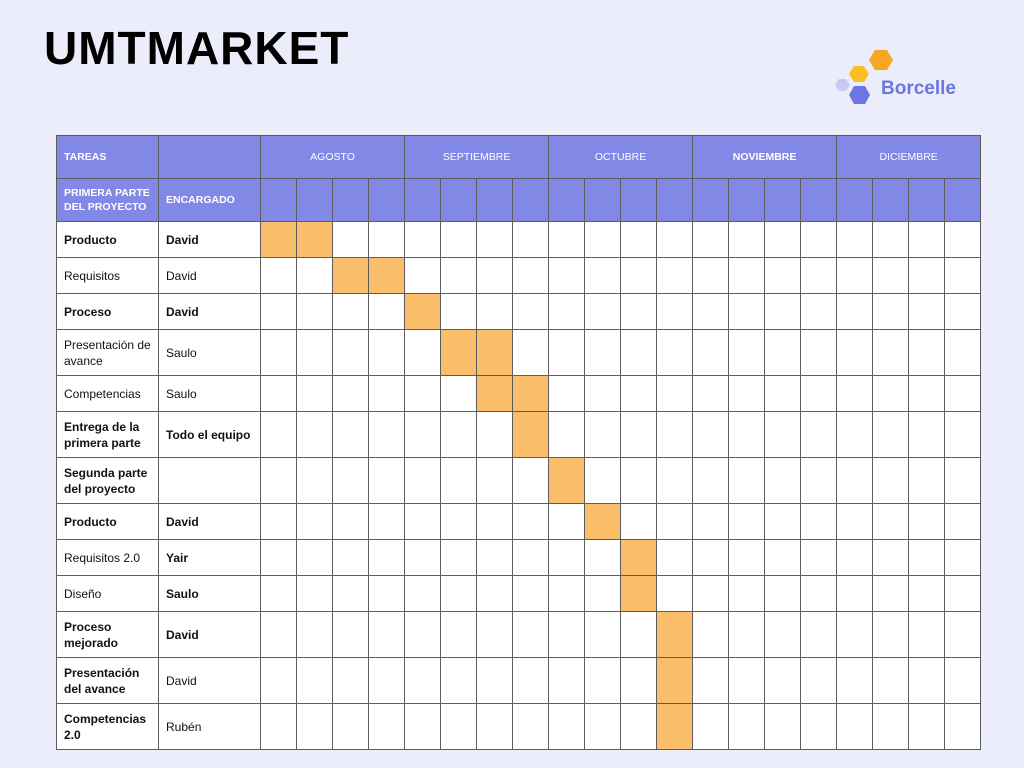 This screenshot has width=1024, height=768. Describe the element at coordinates (209, 275) in the screenshot. I see `task-owner: David` at that location.